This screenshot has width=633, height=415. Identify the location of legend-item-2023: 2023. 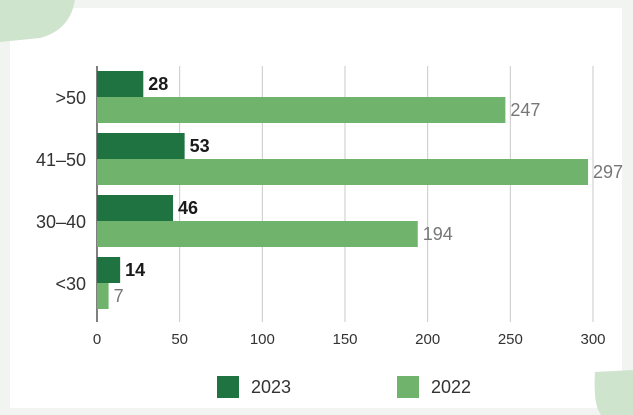
(254, 387).